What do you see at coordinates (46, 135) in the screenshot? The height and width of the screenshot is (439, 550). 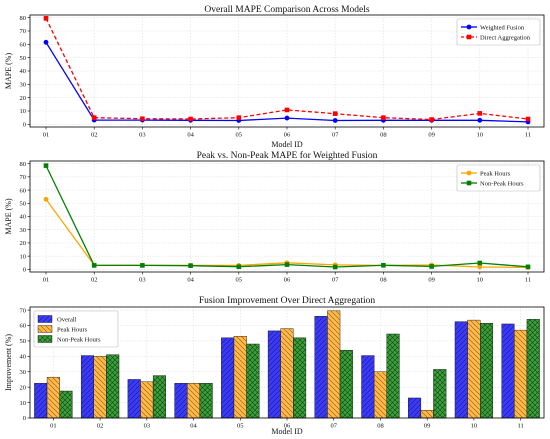 I see `x-tick-label: 01` at bounding box center [46, 135].